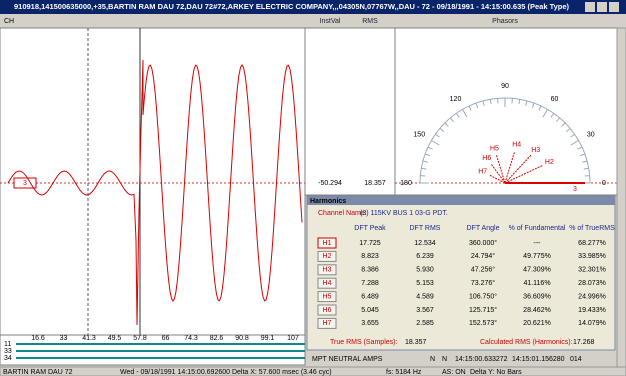  I want to click on channel-bar-field: 014, so click(576, 359).